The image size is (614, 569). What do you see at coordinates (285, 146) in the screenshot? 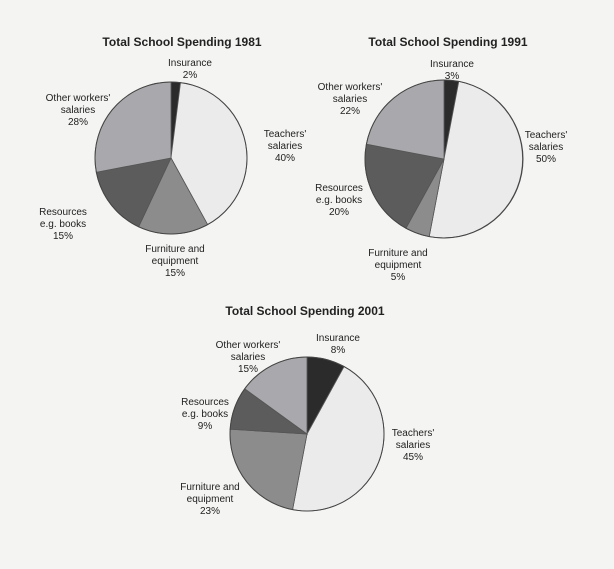
I see `slice-label-1981-teachers-salaries: Teachers' salaries 40%` at bounding box center [285, 146].